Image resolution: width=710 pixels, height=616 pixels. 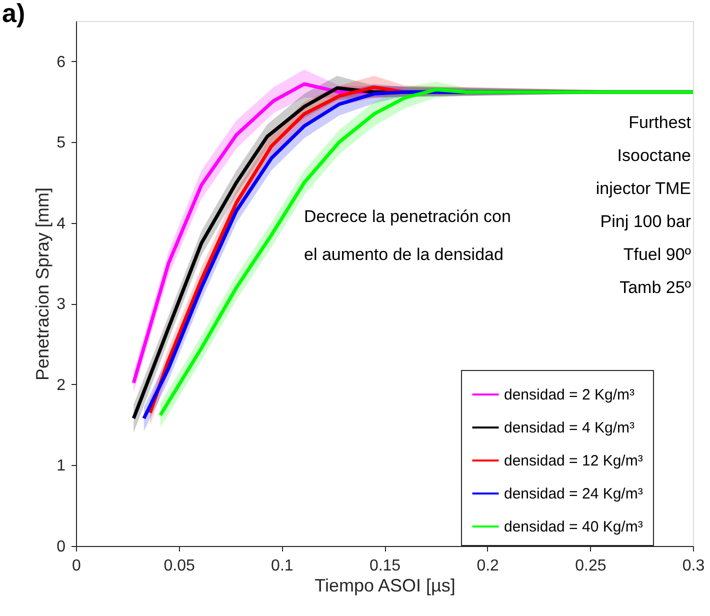 What do you see at coordinates (61, 223) in the screenshot?
I see `y-tick-label: 4` at bounding box center [61, 223].